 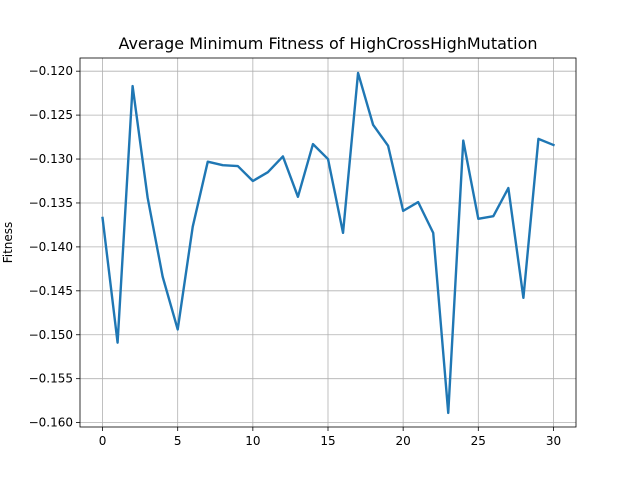 I want to click on x-tick-label: 25, so click(x=478, y=441).